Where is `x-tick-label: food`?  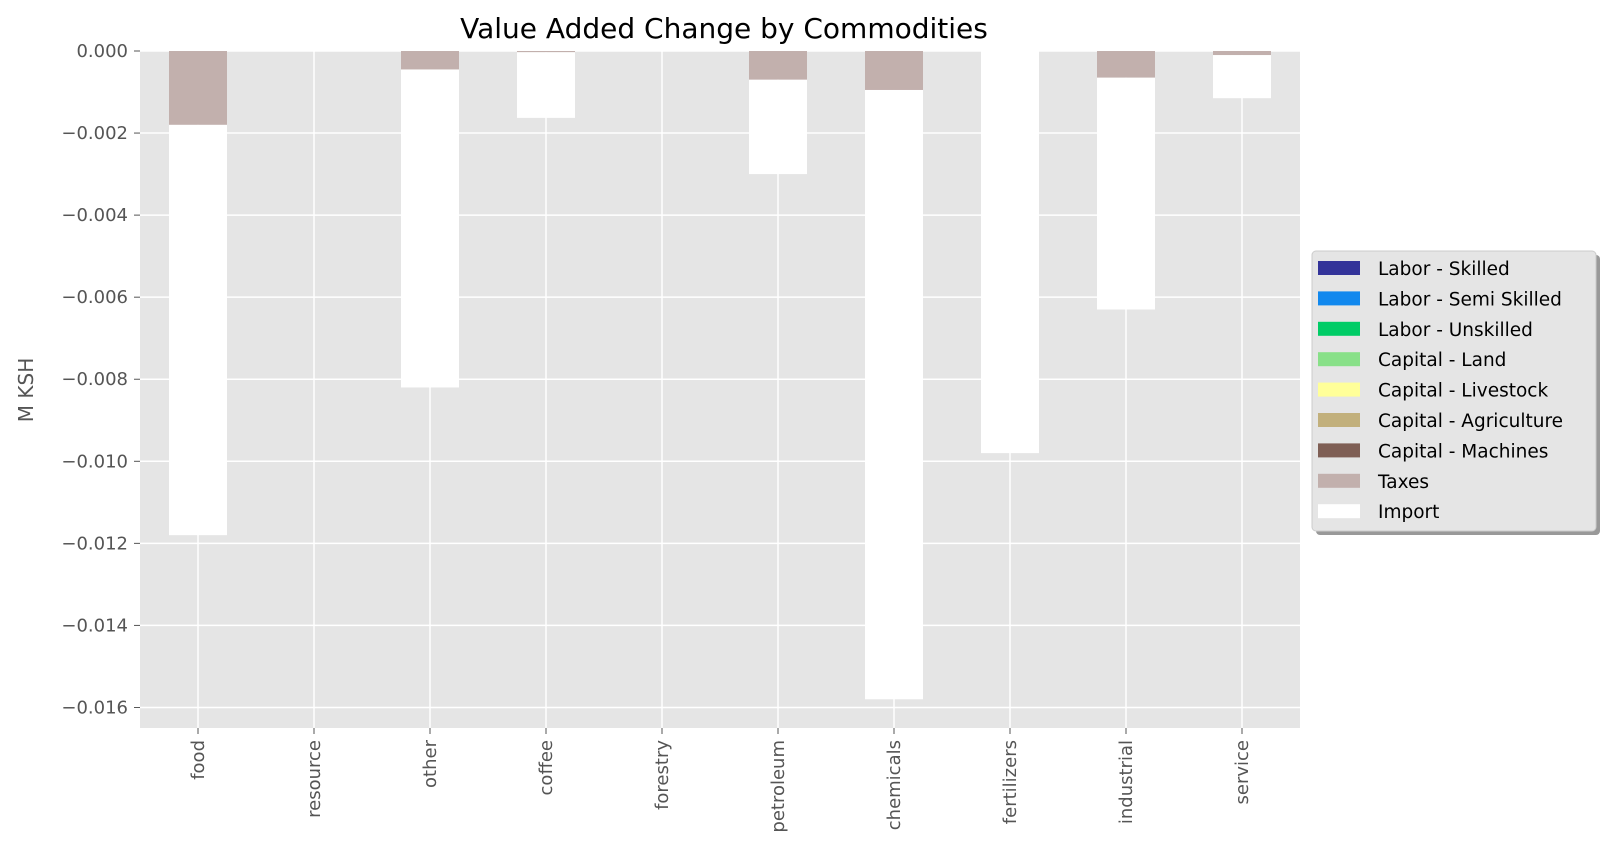 x-tick-label: food is located at coordinates (198, 760).